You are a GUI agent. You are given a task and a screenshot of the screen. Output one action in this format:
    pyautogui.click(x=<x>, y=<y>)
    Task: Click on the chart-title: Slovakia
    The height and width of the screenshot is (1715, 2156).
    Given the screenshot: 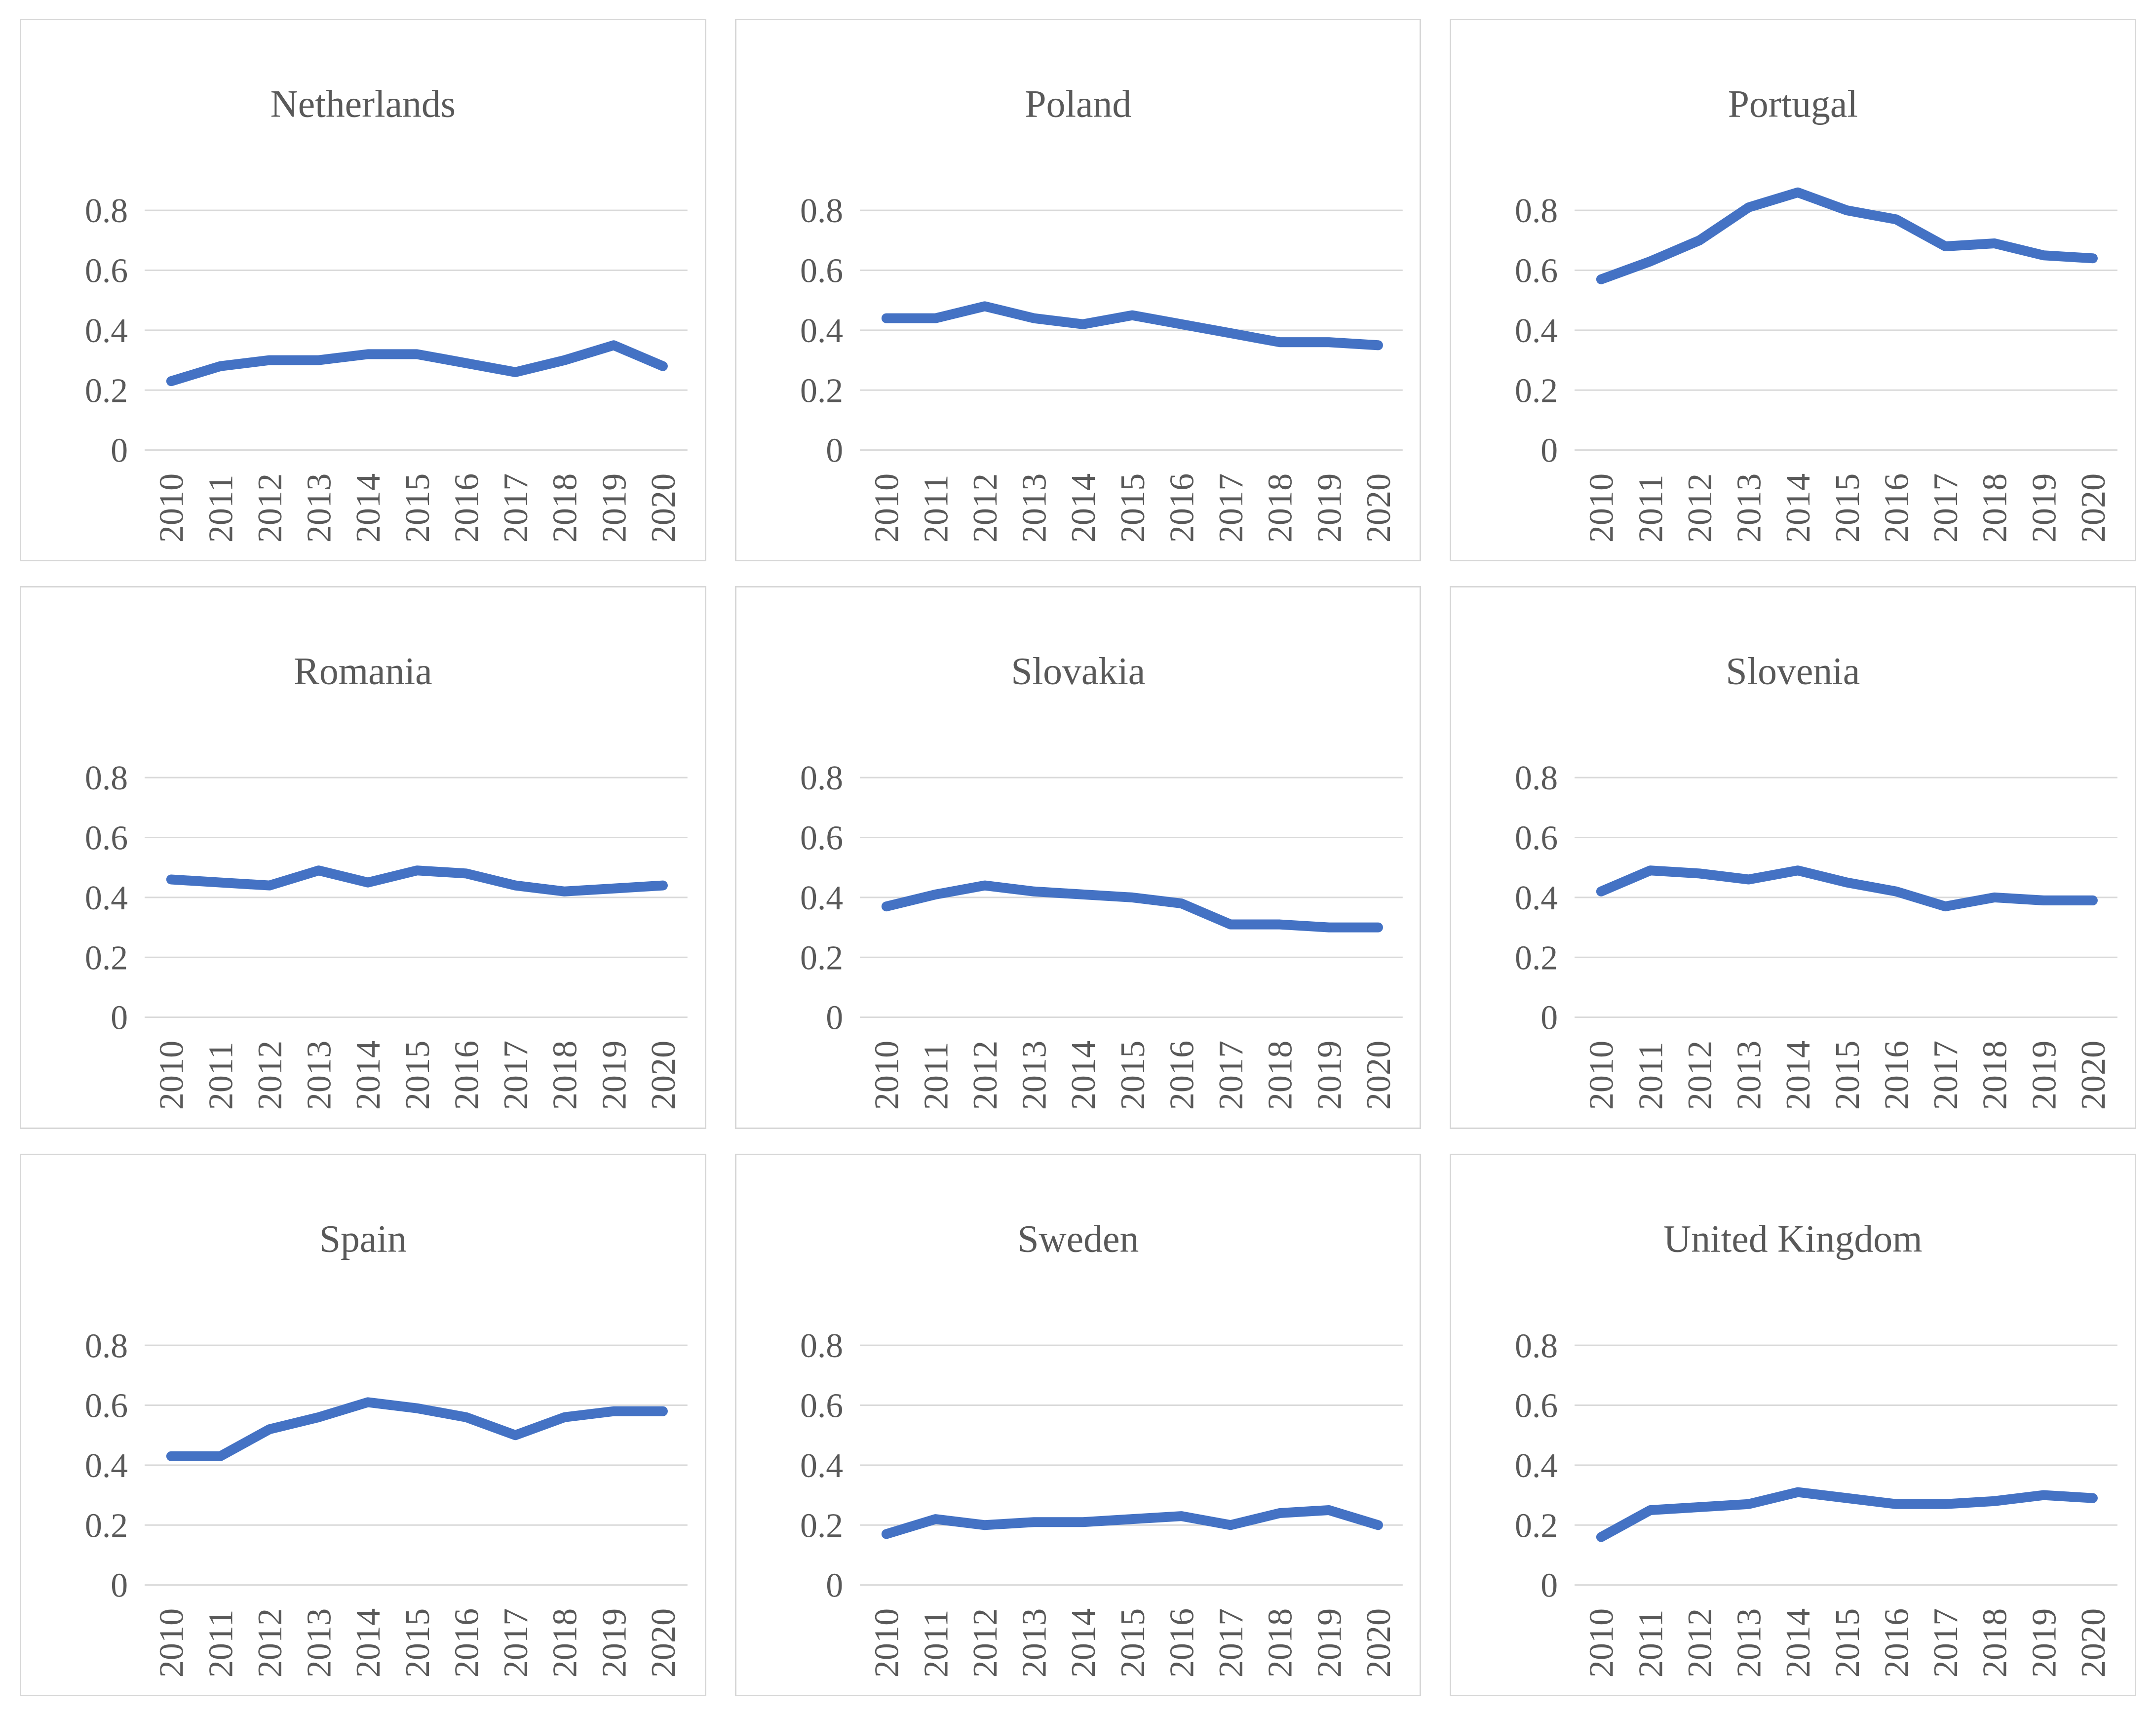 What is the action you would take?
    pyautogui.click(x=1078, y=671)
    